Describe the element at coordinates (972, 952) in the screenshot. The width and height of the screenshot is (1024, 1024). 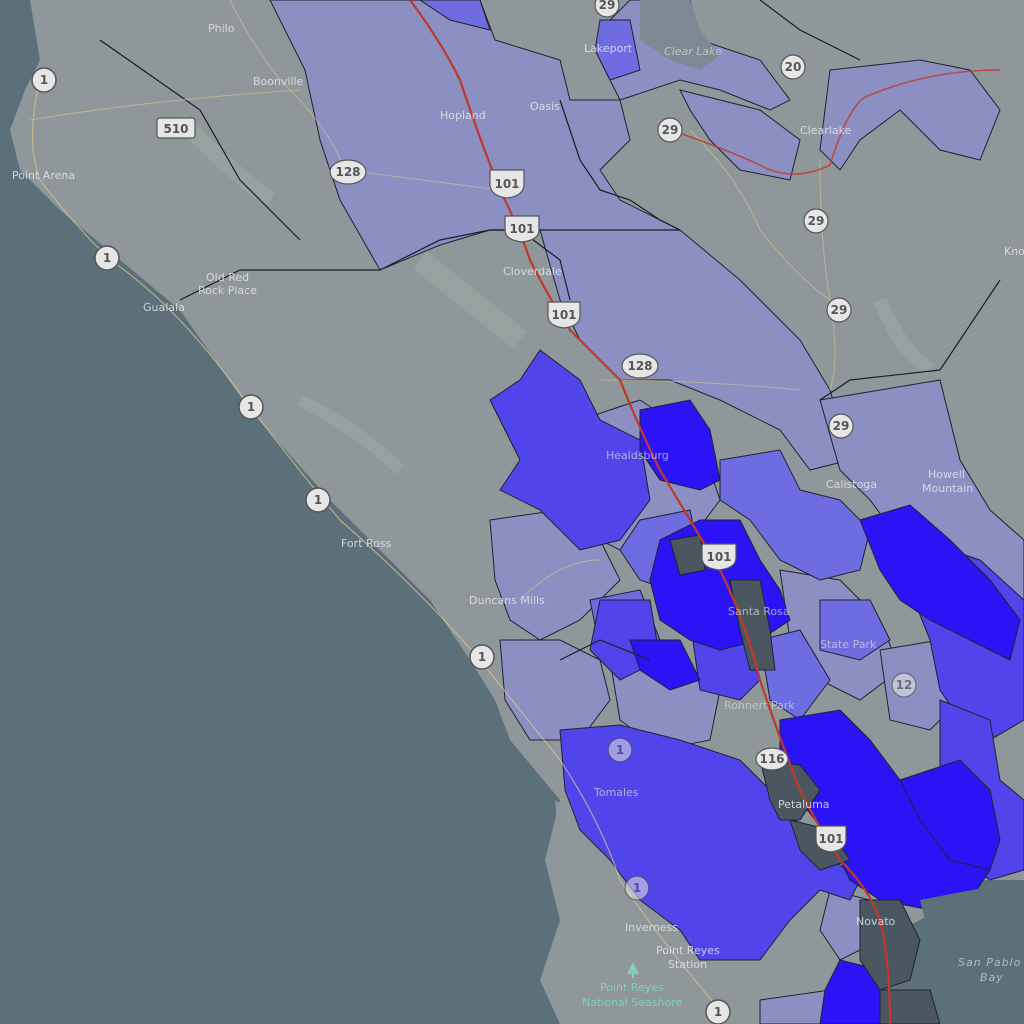
I see `san-pablo-bay-water` at that location.